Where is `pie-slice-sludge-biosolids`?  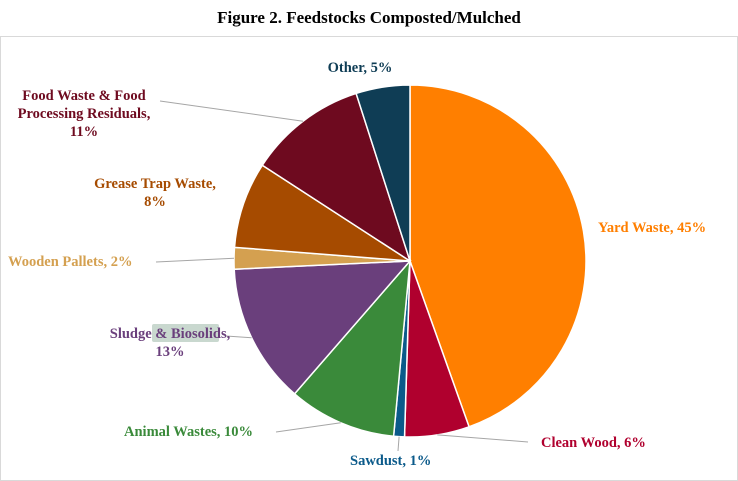
pie-slice-sludge-biosolids is located at coordinates (322, 327).